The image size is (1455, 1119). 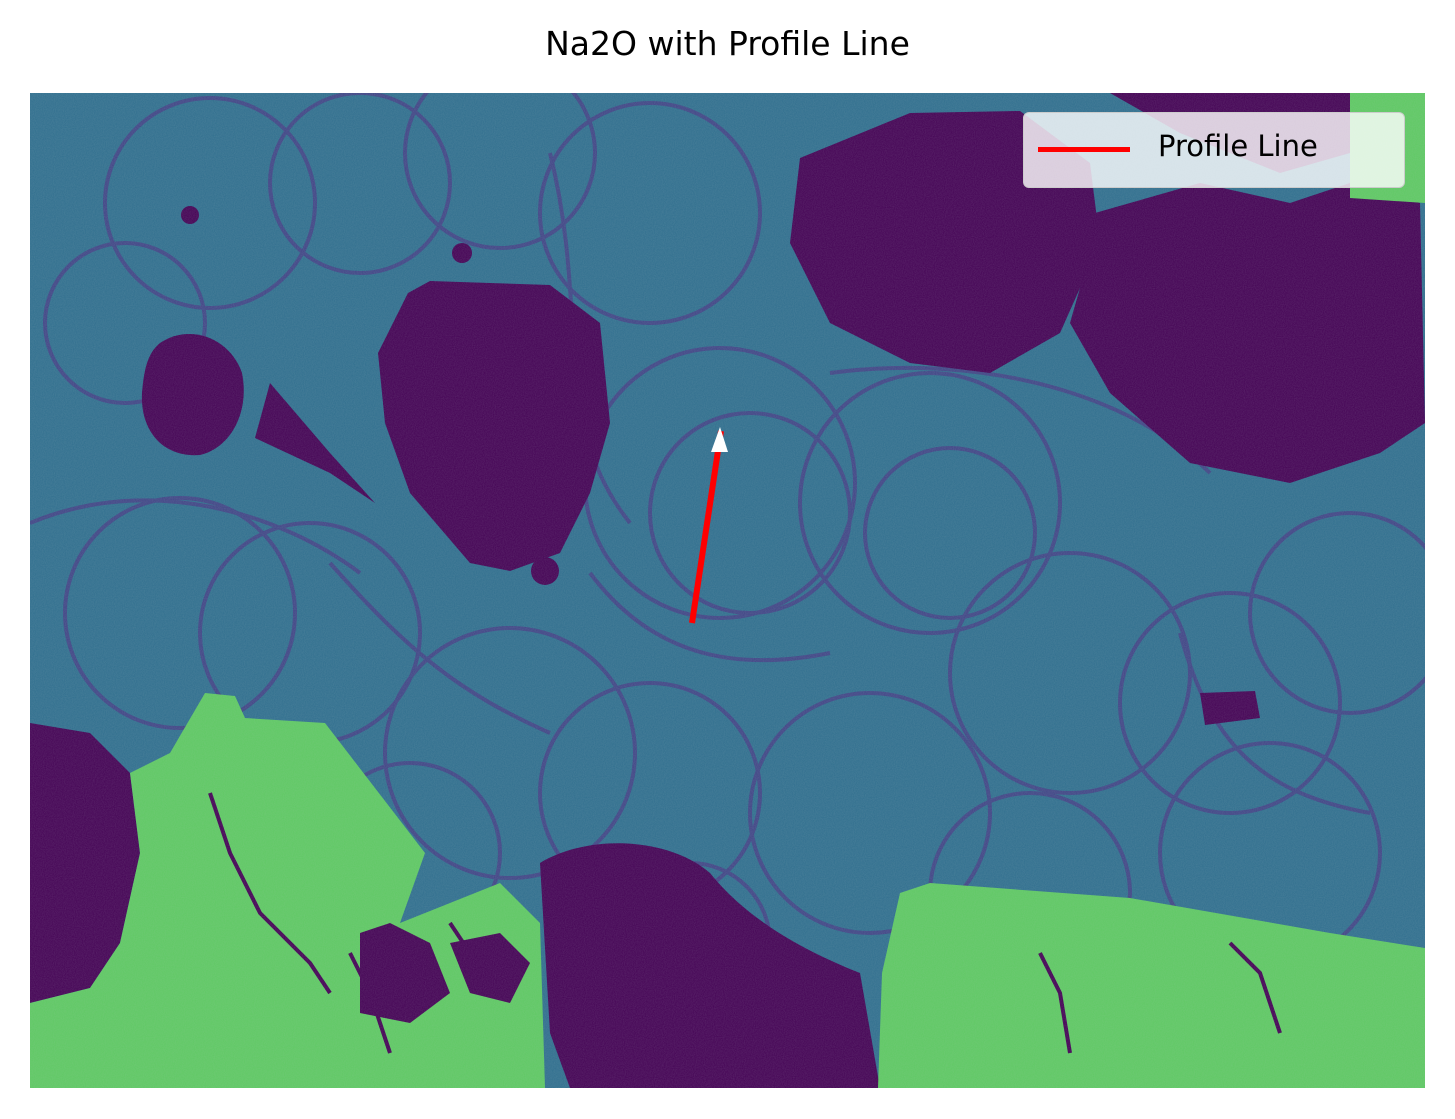 What do you see at coordinates (727, 43) in the screenshot?
I see `figure-title: Na2O with Profile Line` at bounding box center [727, 43].